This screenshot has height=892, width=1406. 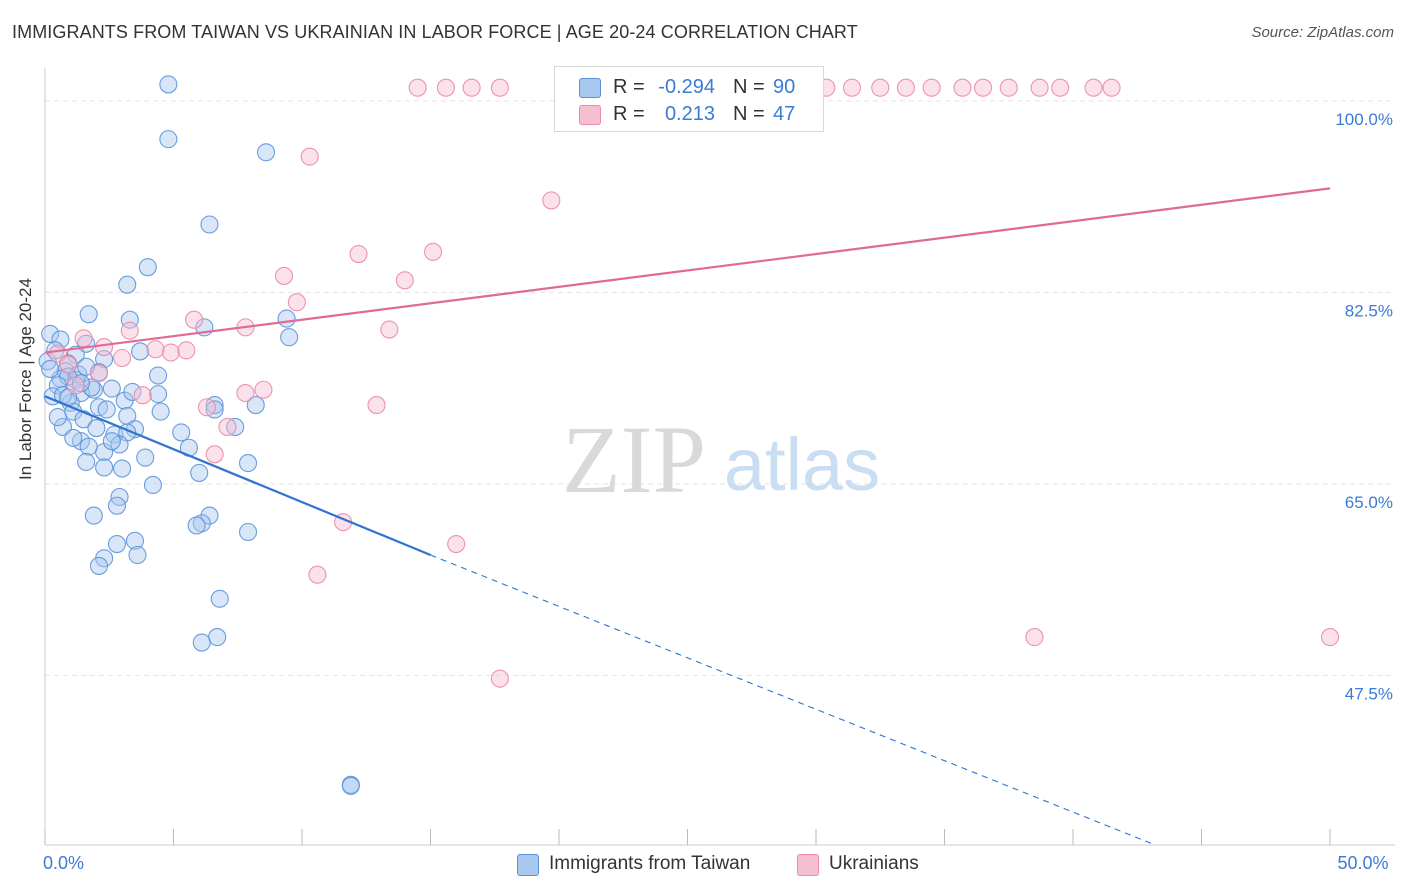 I want to click on legend-label-taiwan: Immigrants from Taiwan, so click(x=650, y=863).